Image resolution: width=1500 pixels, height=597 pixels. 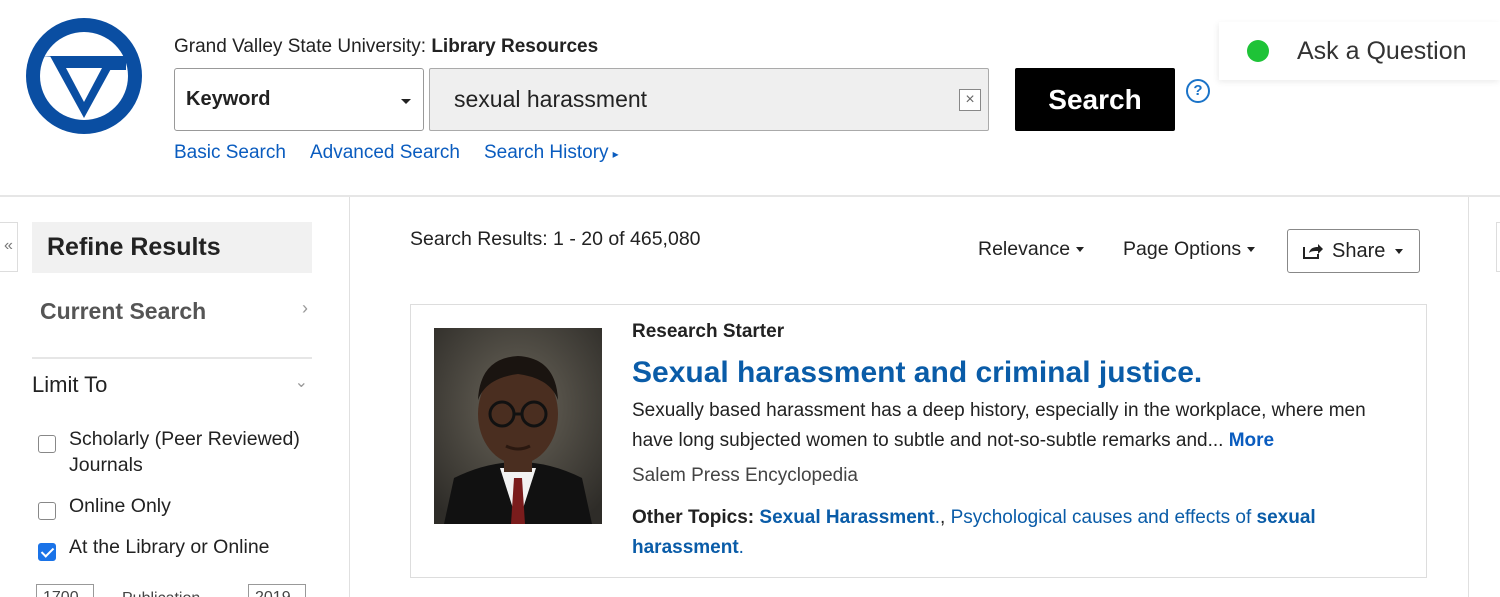 I want to click on sort-relevance-dropdown: Relevance, so click(x=1031, y=249).